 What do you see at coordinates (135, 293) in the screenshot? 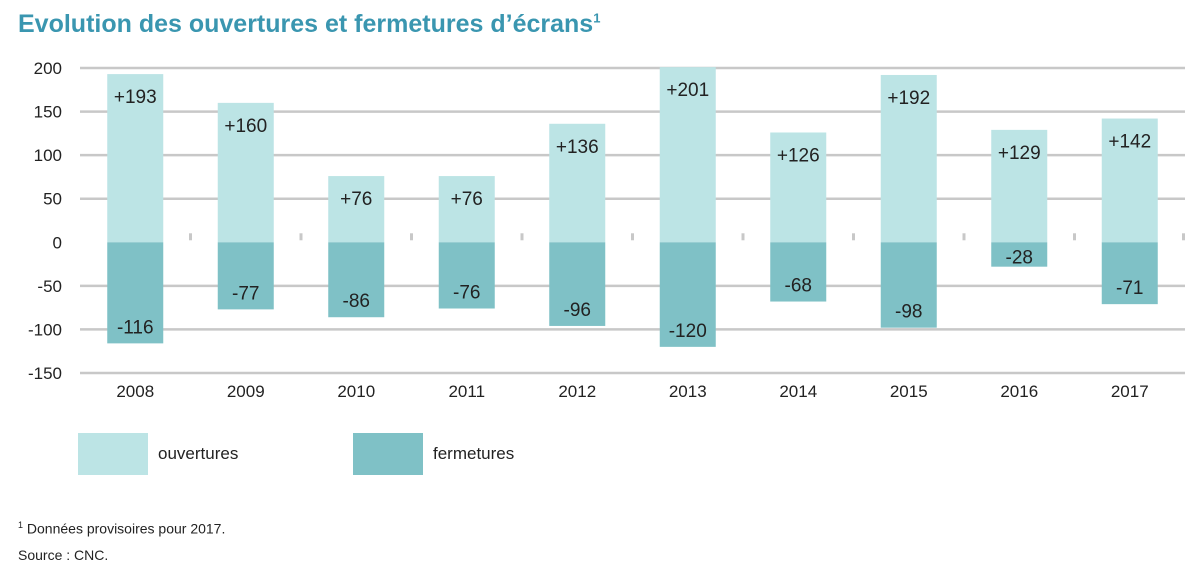
I see `bar-fermetures-2008` at bounding box center [135, 293].